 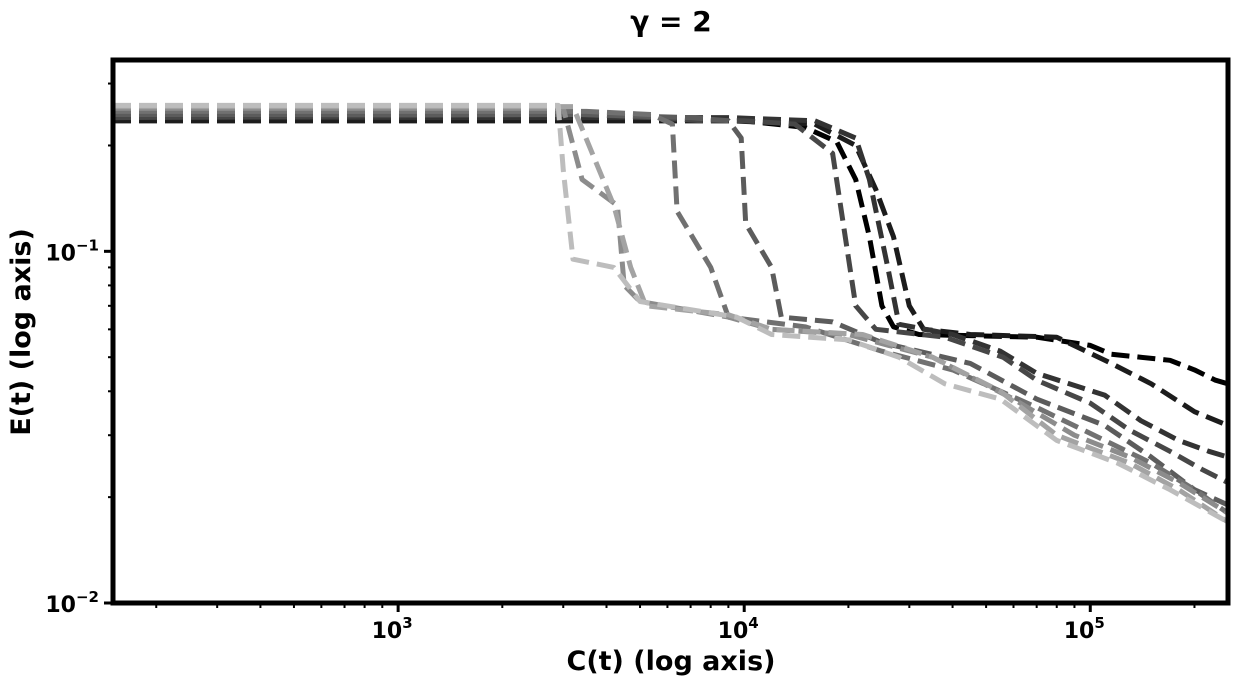 I want to click on x-tick-label: 105, so click(x=1084, y=629).